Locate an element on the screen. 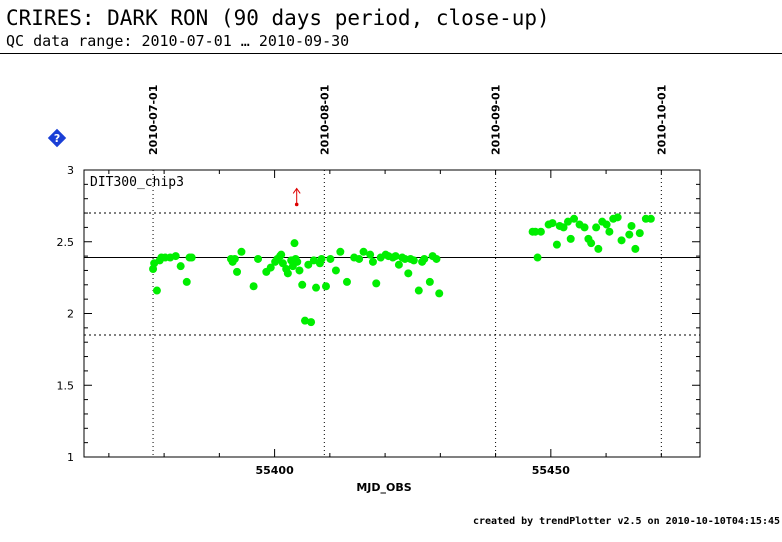  date-marker-label: 2010-09-01 is located at coordinates (496, 120).